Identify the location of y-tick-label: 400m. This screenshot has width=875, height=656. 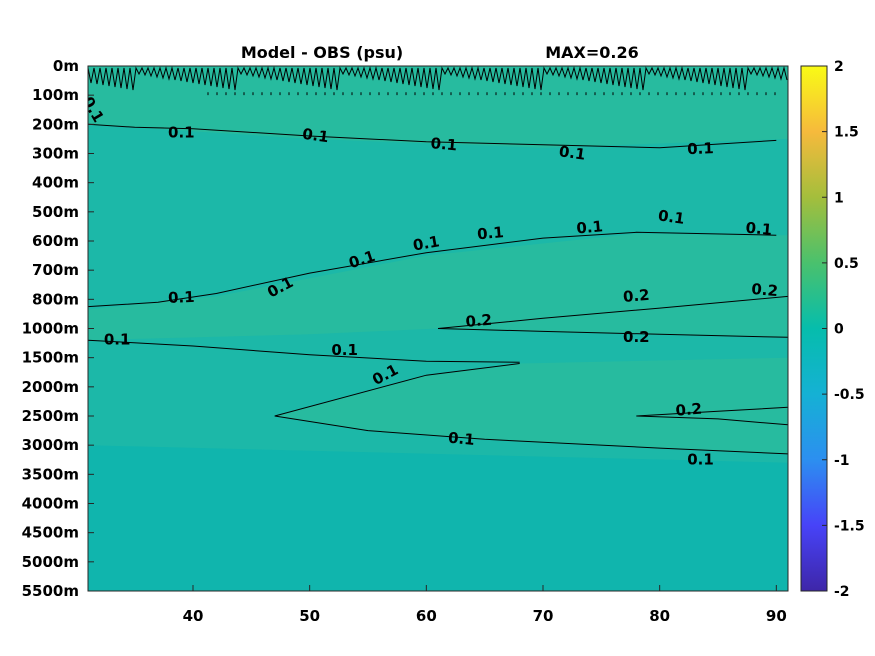
(55, 183).